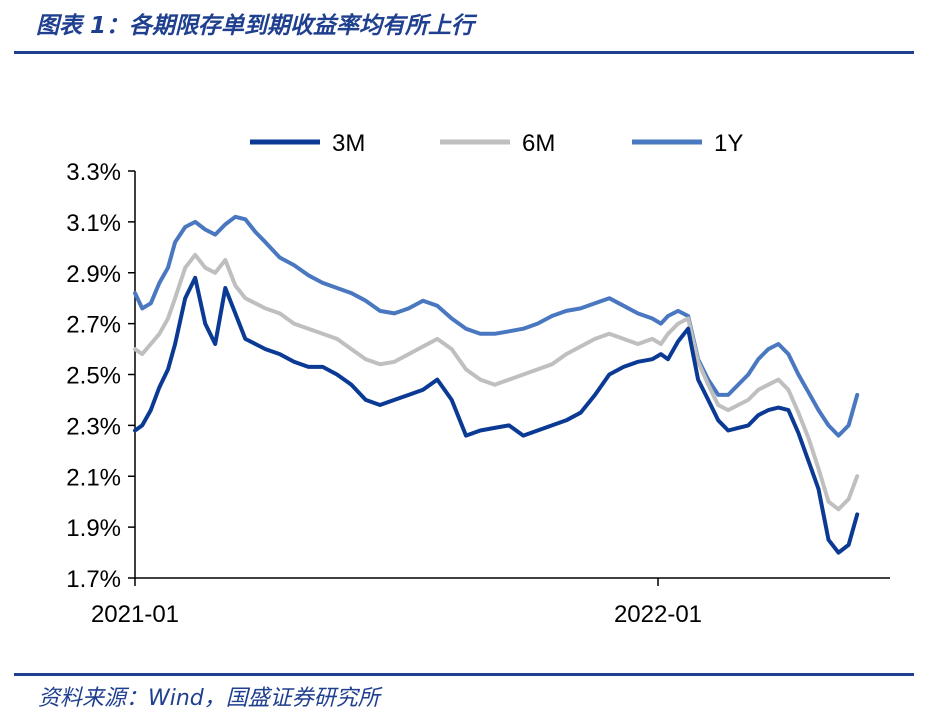 The image size is (933, 715). What do you see at coordinates (93, 477) in the screenshot?
I see `y-tick-label: 2.1%` at bounding box center [93, 477].